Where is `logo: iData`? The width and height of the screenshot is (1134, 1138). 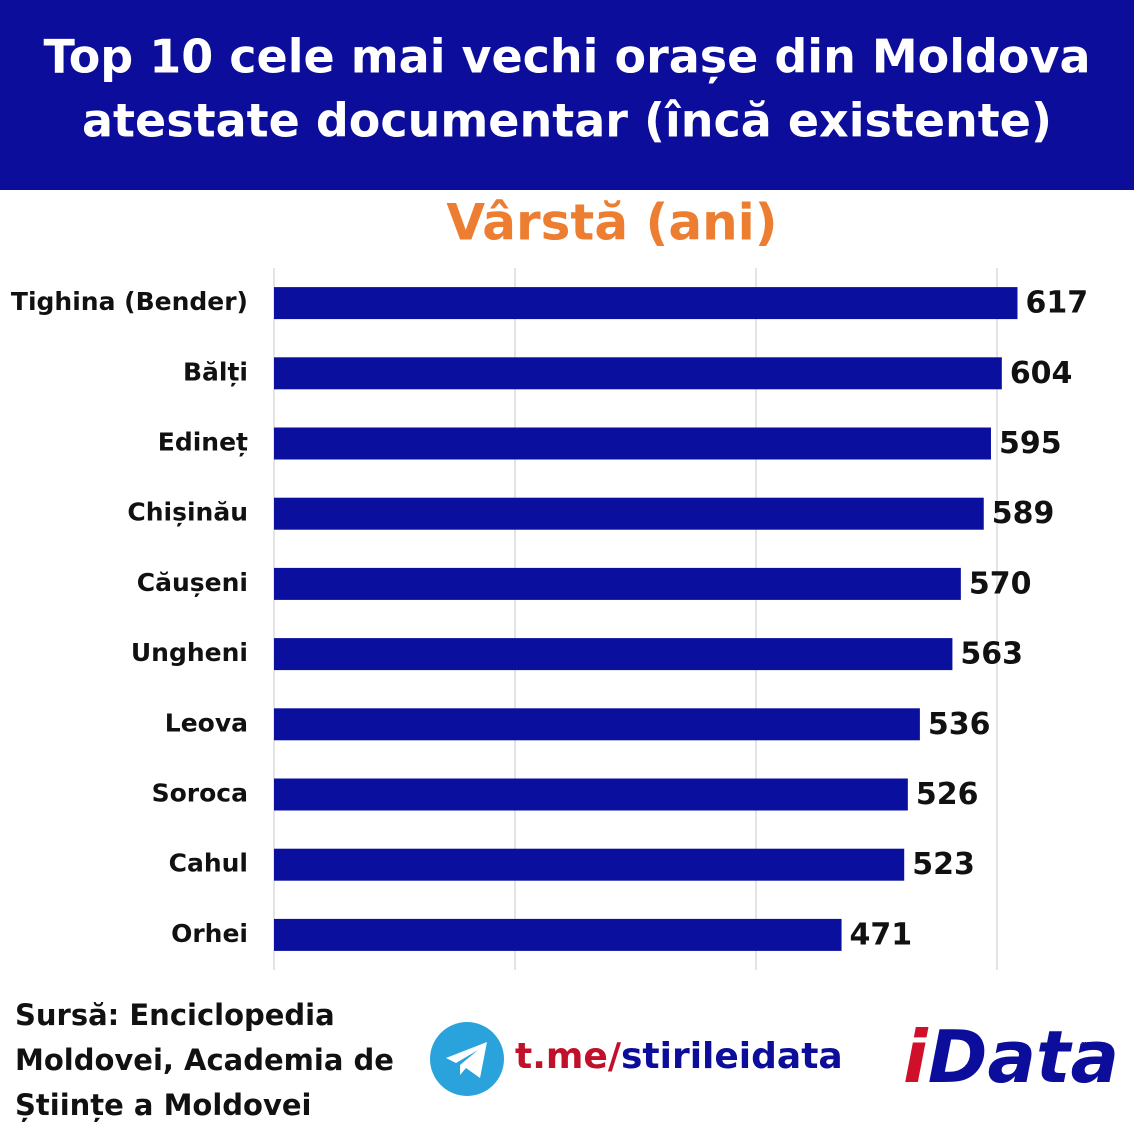 logo: iData is located at coordinates (1011, 1057).